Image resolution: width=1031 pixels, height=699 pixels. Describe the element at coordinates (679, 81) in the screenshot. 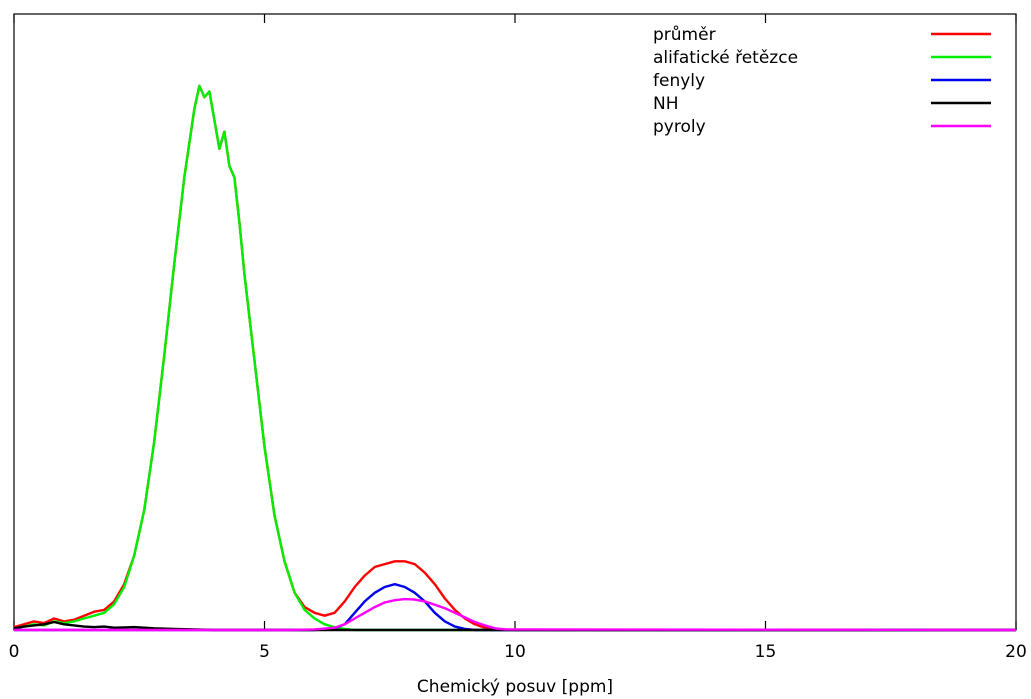

I see `legend-label: fenyly` at that location.